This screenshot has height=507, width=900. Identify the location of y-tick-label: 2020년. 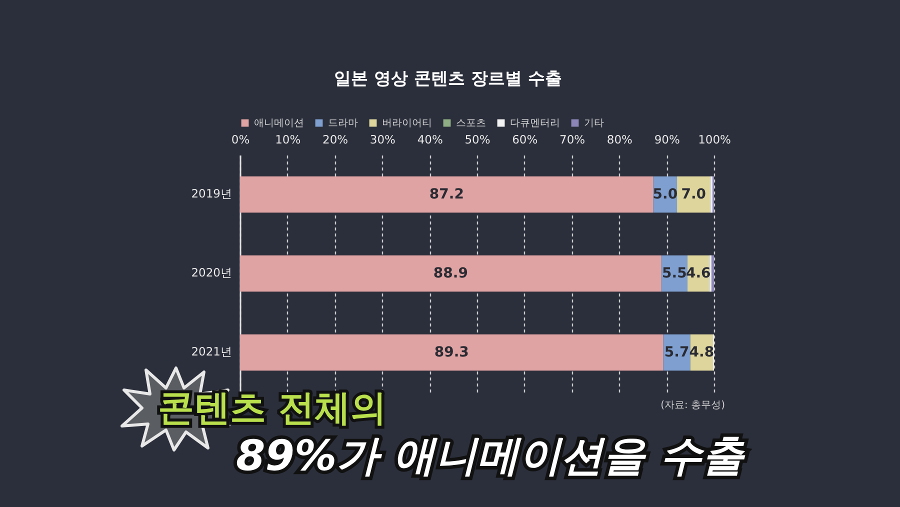
(211, 273).